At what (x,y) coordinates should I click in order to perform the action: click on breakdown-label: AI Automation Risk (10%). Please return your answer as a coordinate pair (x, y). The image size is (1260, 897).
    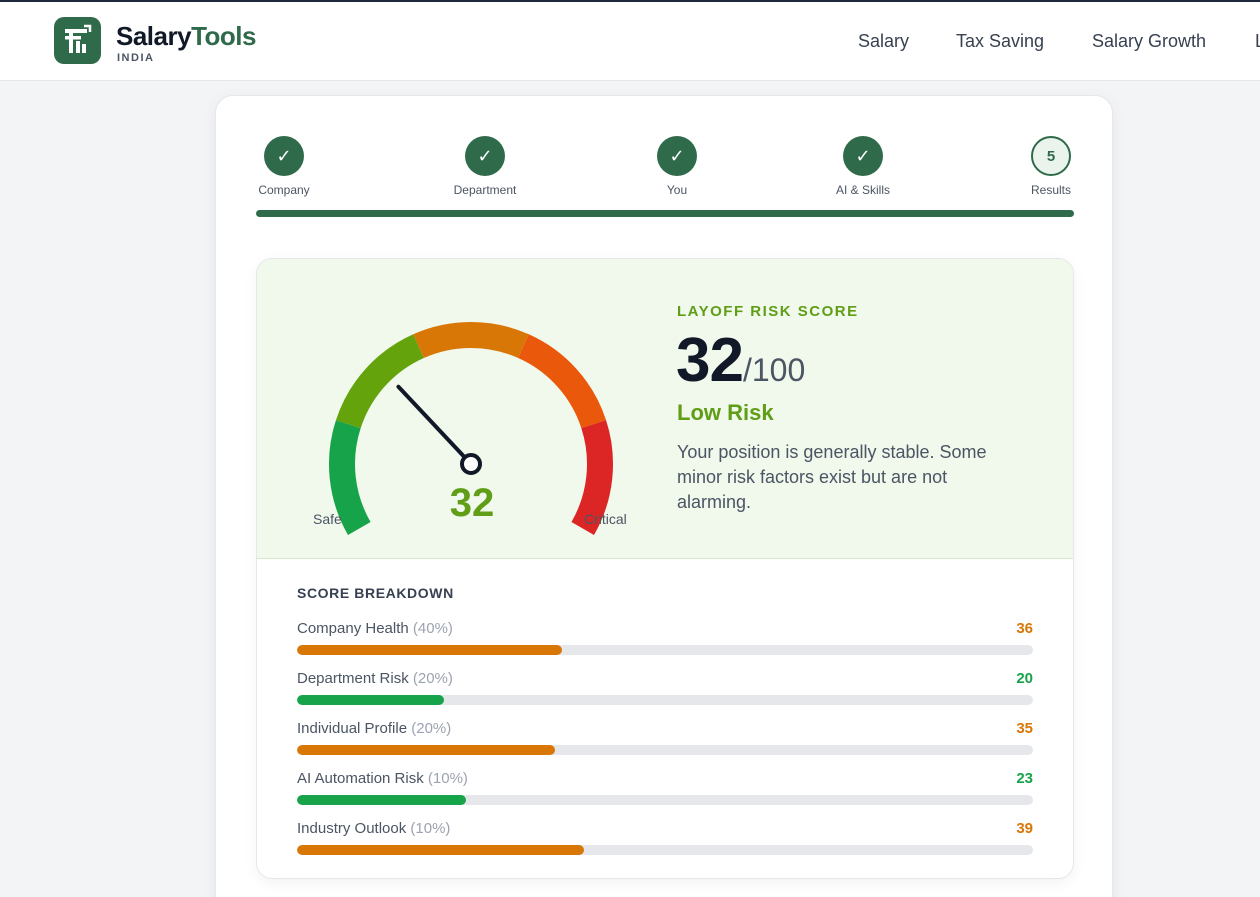
    Looking at the image, I should click on (382, 778).